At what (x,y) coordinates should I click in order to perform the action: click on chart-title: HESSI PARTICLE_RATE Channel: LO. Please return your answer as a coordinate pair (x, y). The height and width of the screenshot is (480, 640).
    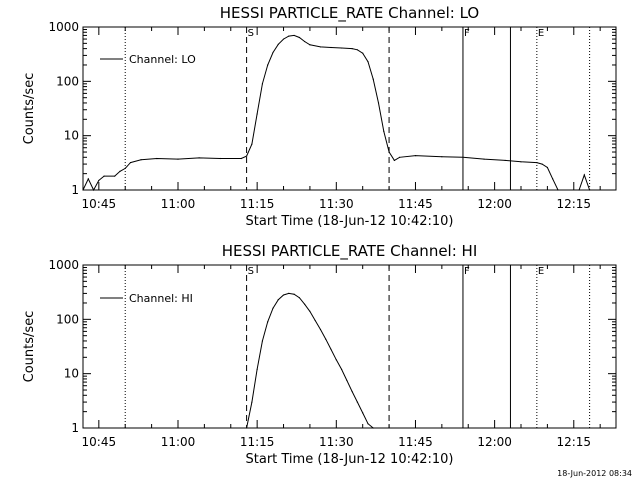
    Looking at the image, I should click on (349, 13).